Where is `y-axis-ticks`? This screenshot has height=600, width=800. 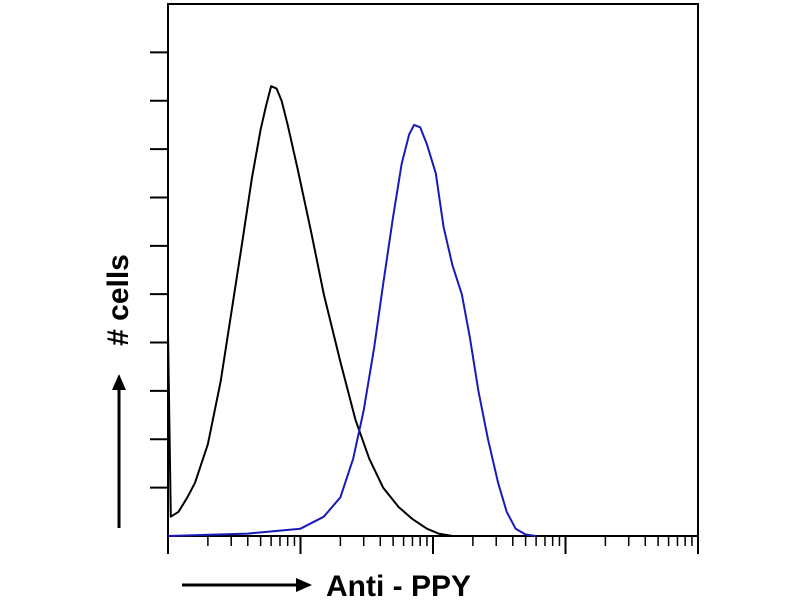
y-axis-ticks is located at coordinates (159, 270).